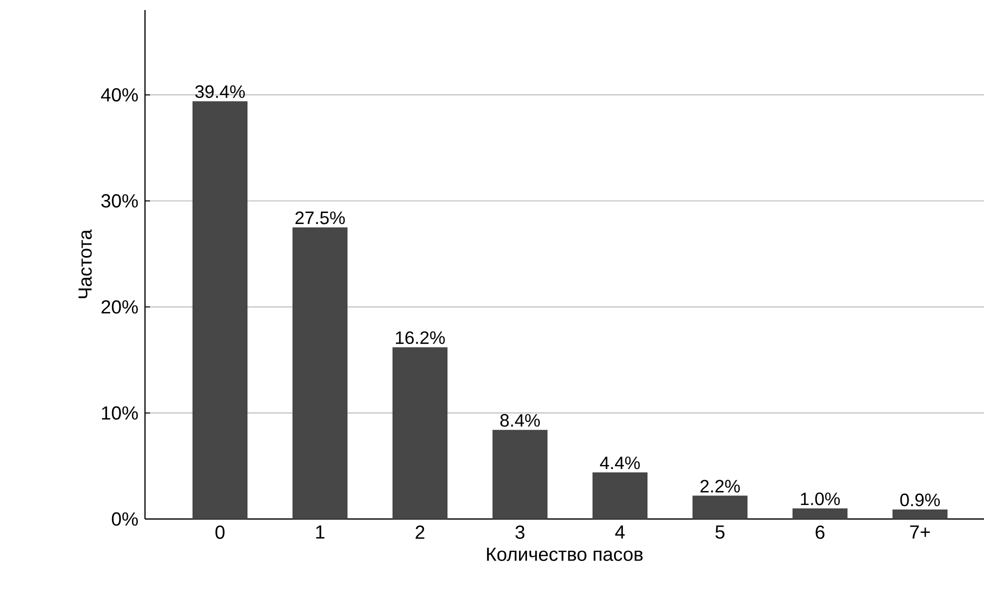 This screenshot has width=984, height=601. What do you see at coordinates (120, 413) in the screenshot?
I see `y-tick-label: 10%` at bounding box center [120, 413].